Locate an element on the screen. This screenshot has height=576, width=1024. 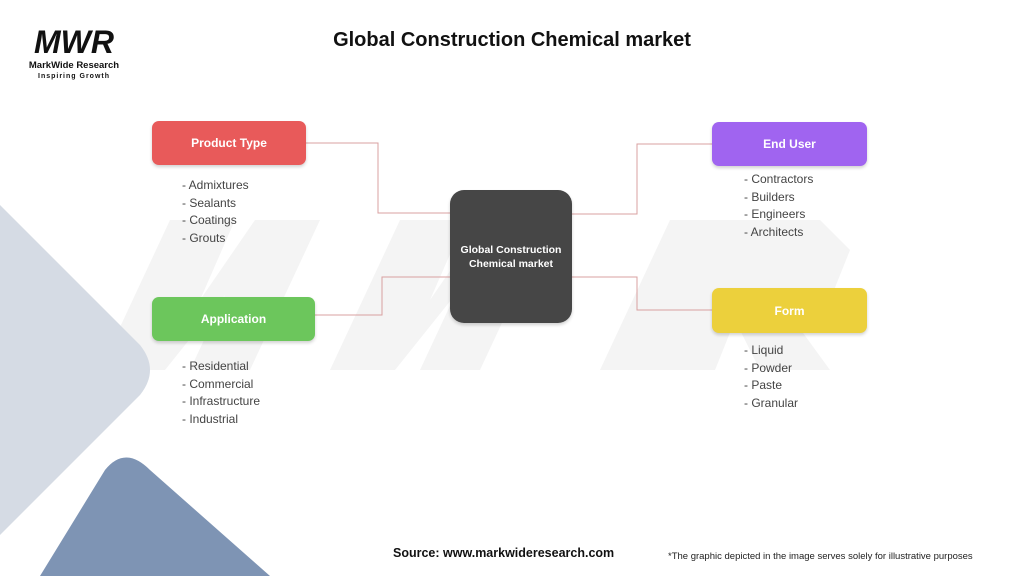
logo-tagline: Inspiring Growth is located at coordinates (74, 76).